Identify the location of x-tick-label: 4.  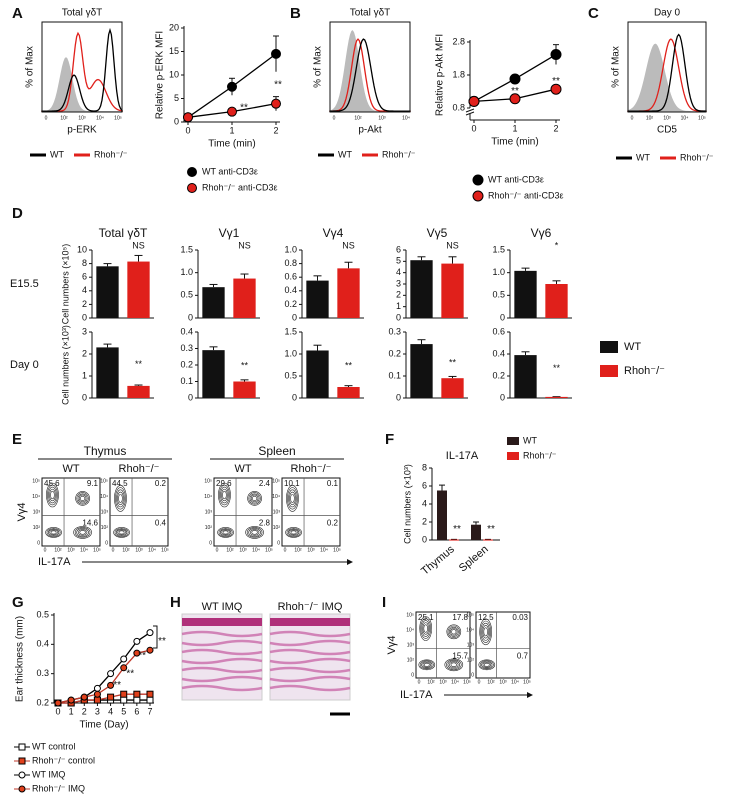
(110, 711).